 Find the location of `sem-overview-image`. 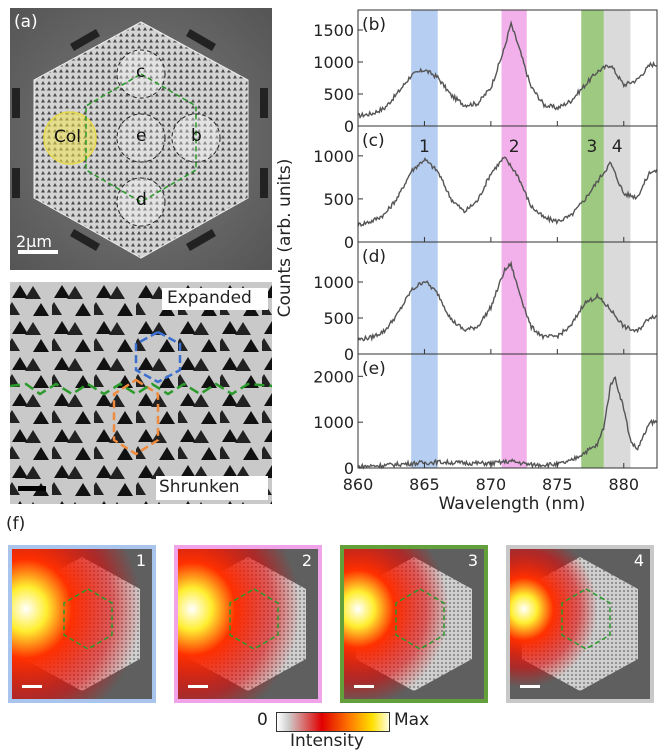

sem-overview-image is located at coordinates (141, 139).